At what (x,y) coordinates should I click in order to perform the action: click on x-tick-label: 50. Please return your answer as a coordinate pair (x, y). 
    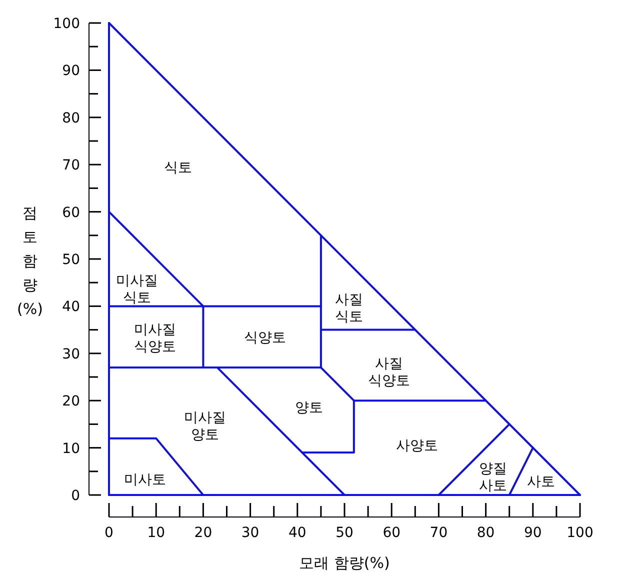
    Looking at the image, I should click on (345, 533).